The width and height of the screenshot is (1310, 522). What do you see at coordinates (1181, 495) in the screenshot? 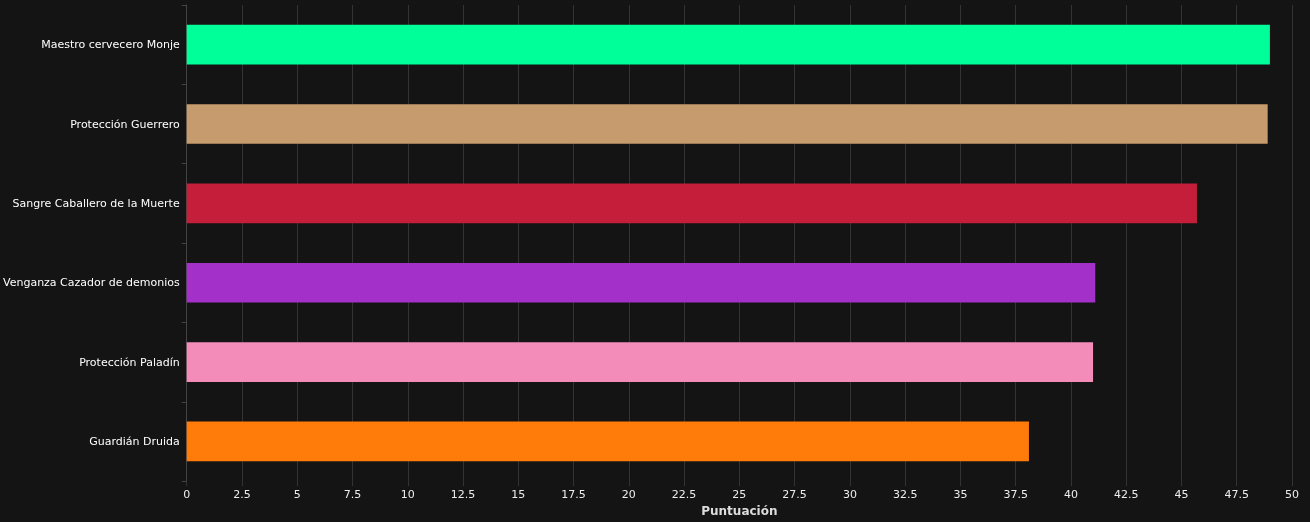
I see `x-tick-label: 45` at bounding box center [1181, 495].